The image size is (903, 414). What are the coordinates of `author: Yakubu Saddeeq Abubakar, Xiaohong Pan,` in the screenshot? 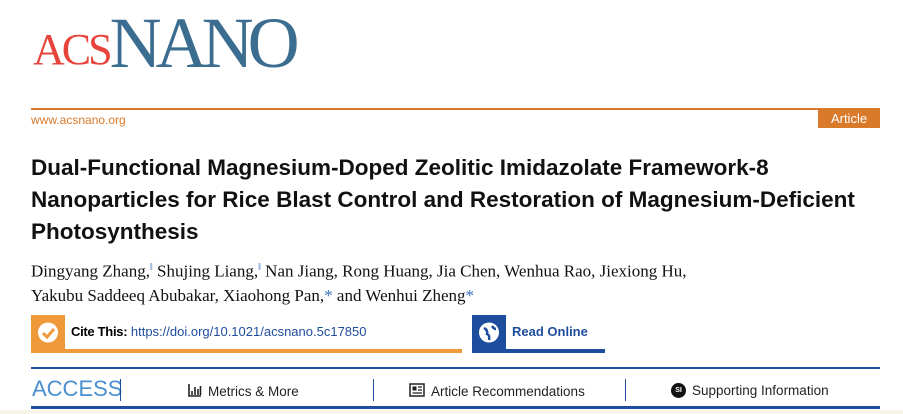 It's located at (178, 295).